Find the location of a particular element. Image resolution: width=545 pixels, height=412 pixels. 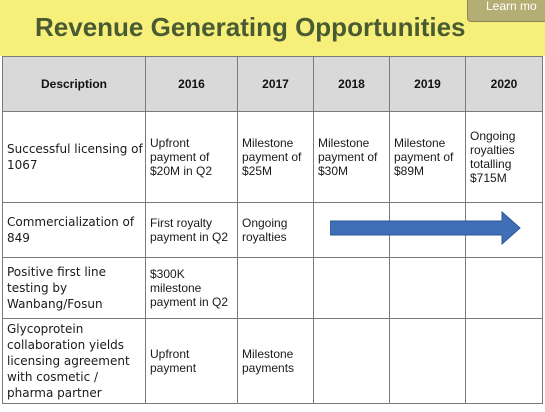

header-description: Description is located at coordinates (74, 84).